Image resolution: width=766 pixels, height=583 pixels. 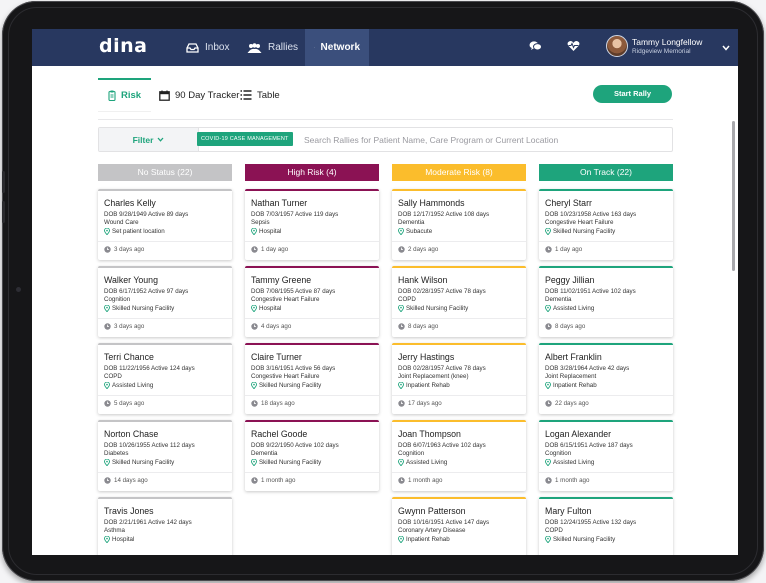 I want to click on patient-name: Cheryl Starr, so click(x=568, y=203).